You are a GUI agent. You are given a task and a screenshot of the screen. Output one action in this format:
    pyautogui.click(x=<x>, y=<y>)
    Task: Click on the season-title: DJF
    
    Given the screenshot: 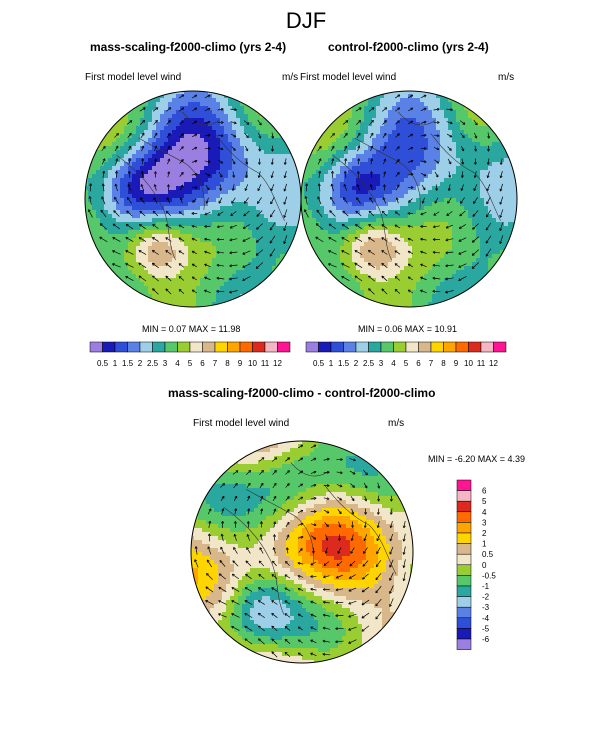 What is the action you would take?
    pyautogui.click(x=306, y=20)
    